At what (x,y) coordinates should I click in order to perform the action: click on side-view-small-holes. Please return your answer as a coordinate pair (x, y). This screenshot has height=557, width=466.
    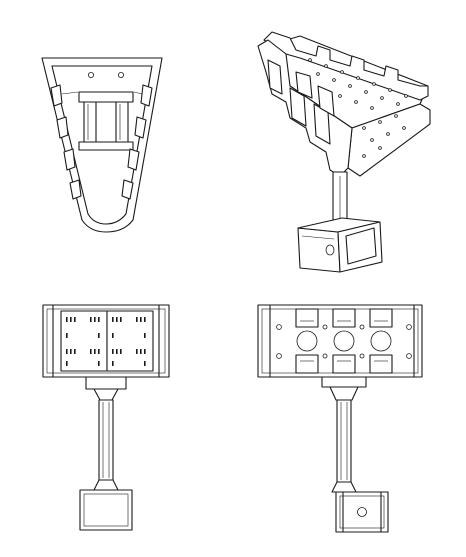
    Looking at the image, I should click on (344, 341).